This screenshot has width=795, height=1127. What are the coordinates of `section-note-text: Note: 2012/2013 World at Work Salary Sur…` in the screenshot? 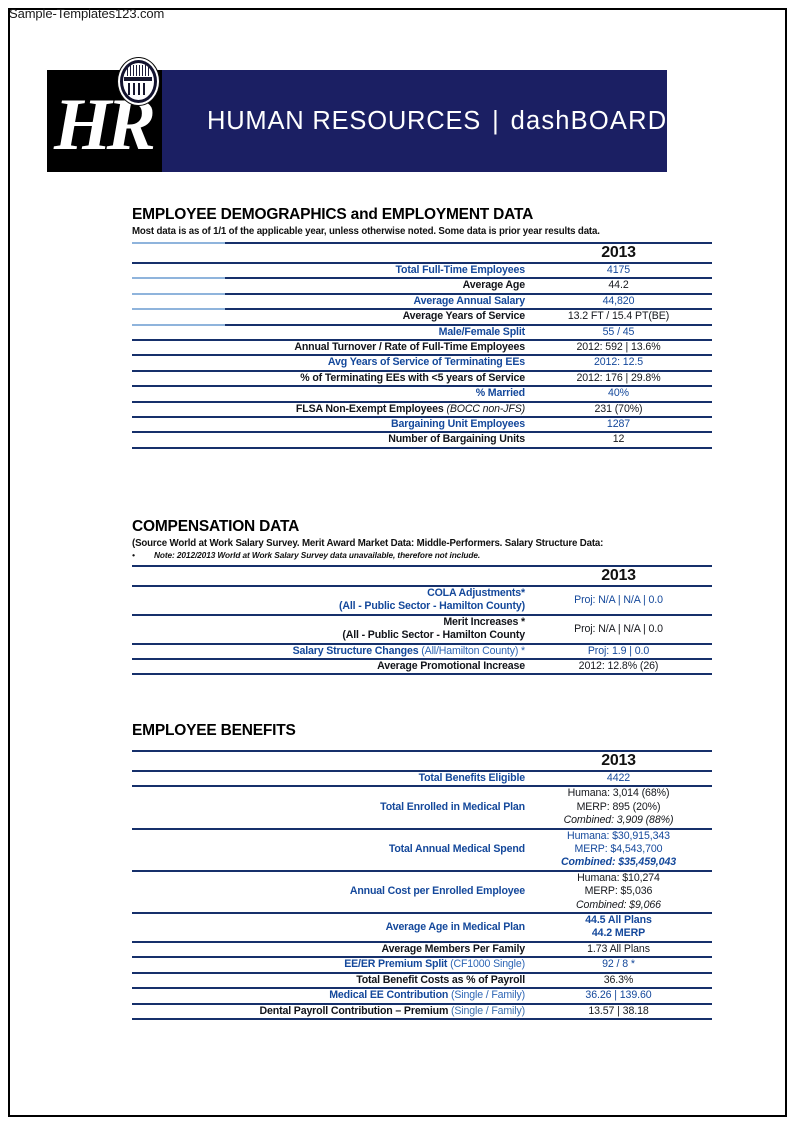 It's located at (317, 555).